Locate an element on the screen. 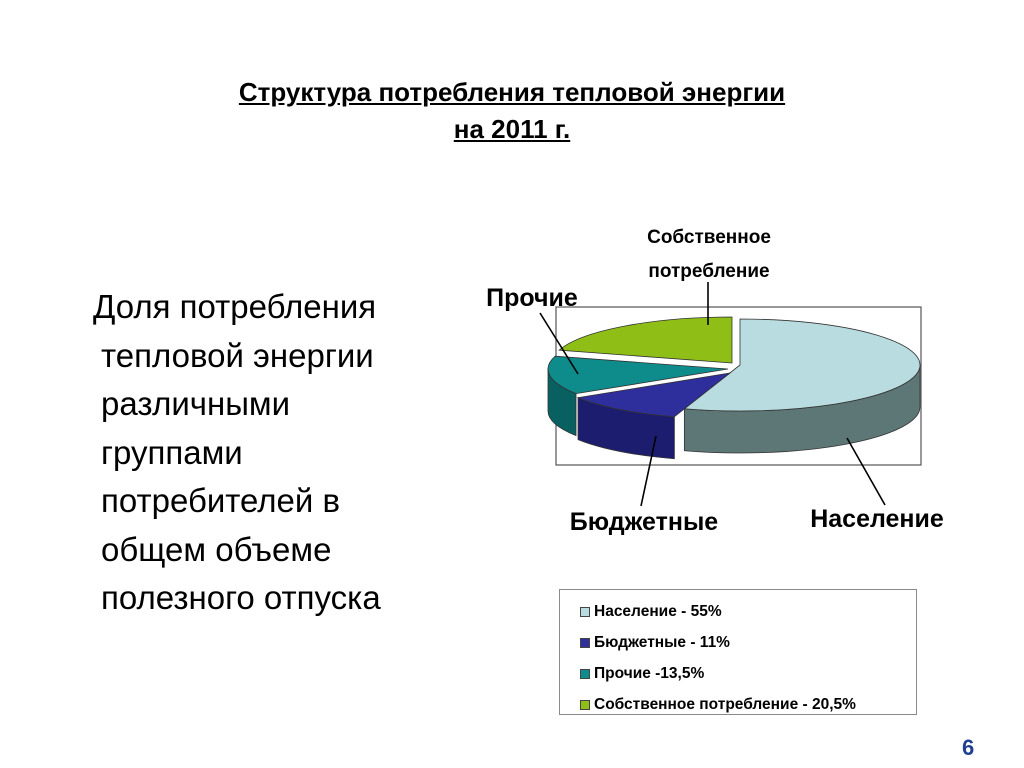 The image size is (1024, 768). pie-slices is located at coordinates (734, 388).